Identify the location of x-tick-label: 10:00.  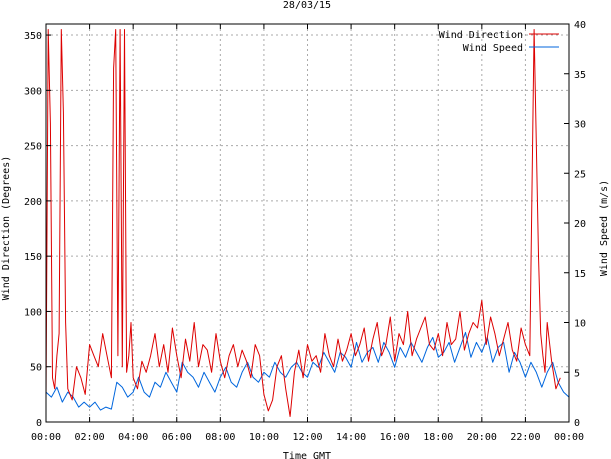
(264, 437).